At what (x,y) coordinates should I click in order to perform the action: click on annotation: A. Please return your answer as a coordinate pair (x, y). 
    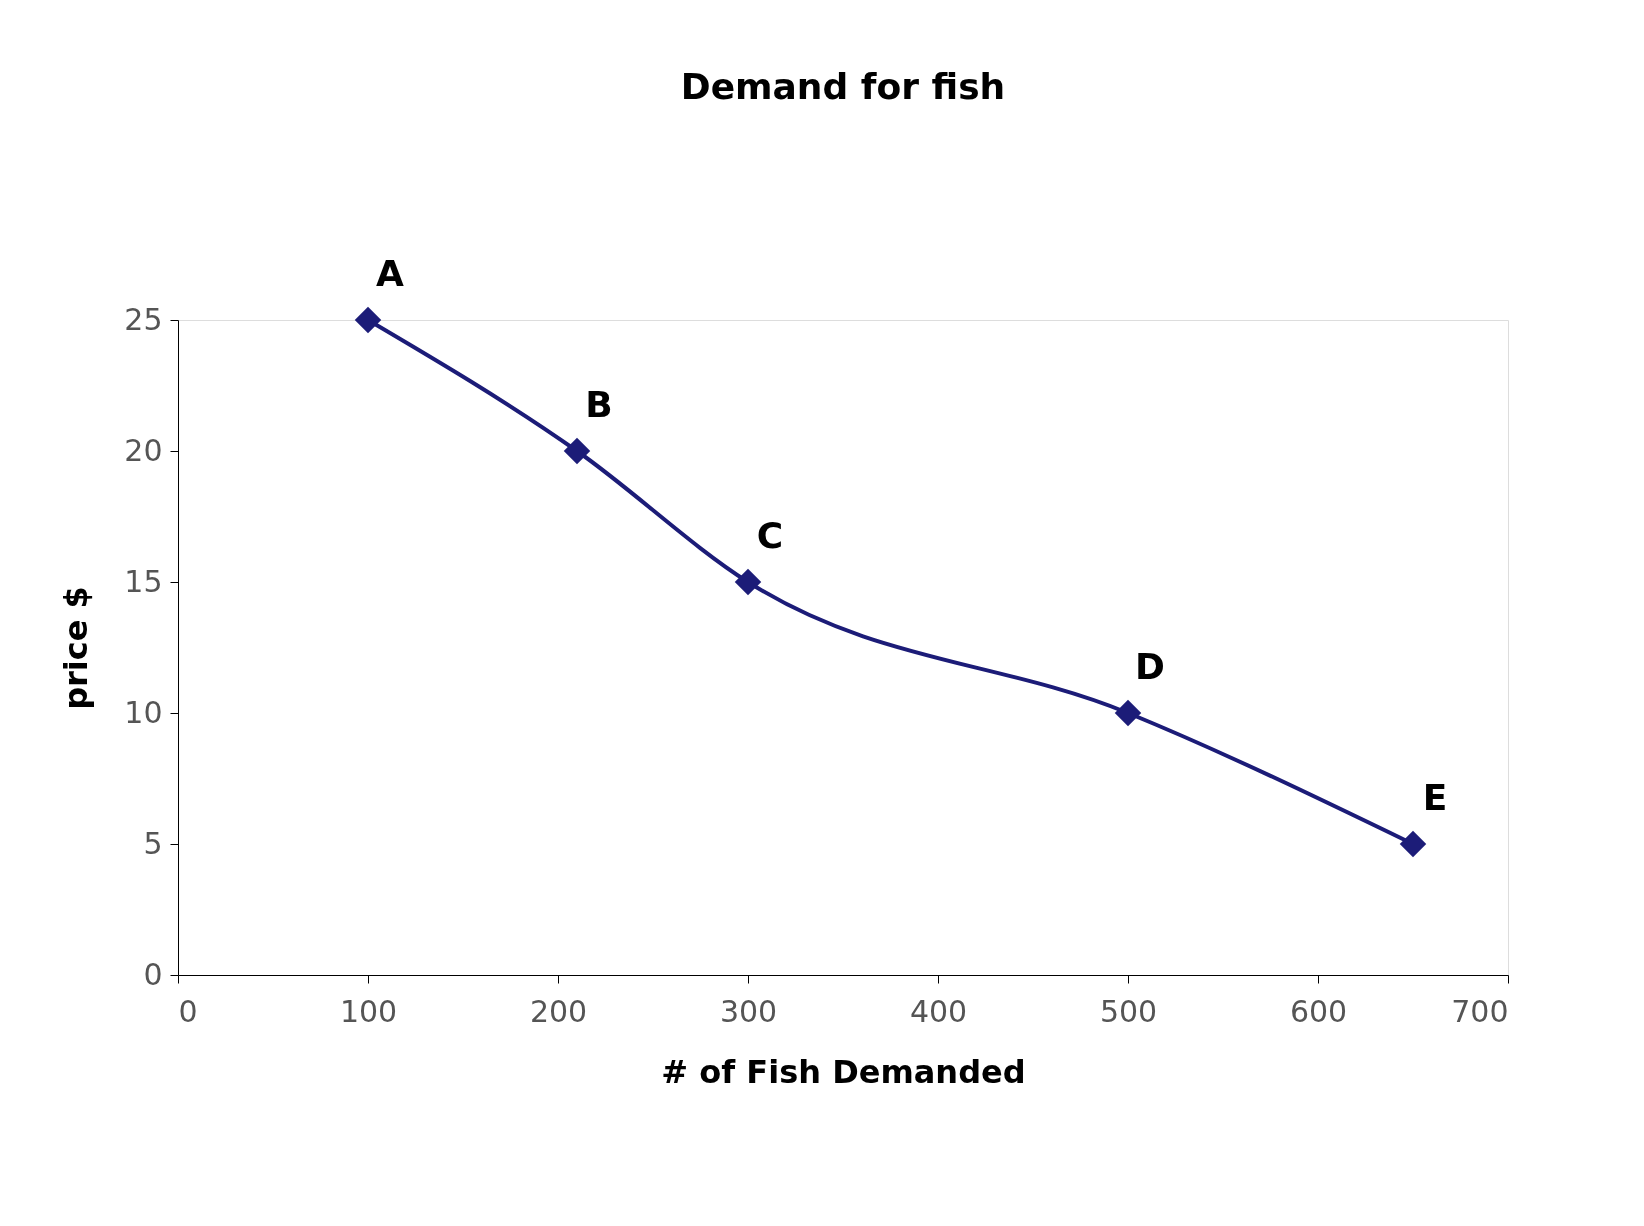
    Looking at the image, I should click on (390, 273).